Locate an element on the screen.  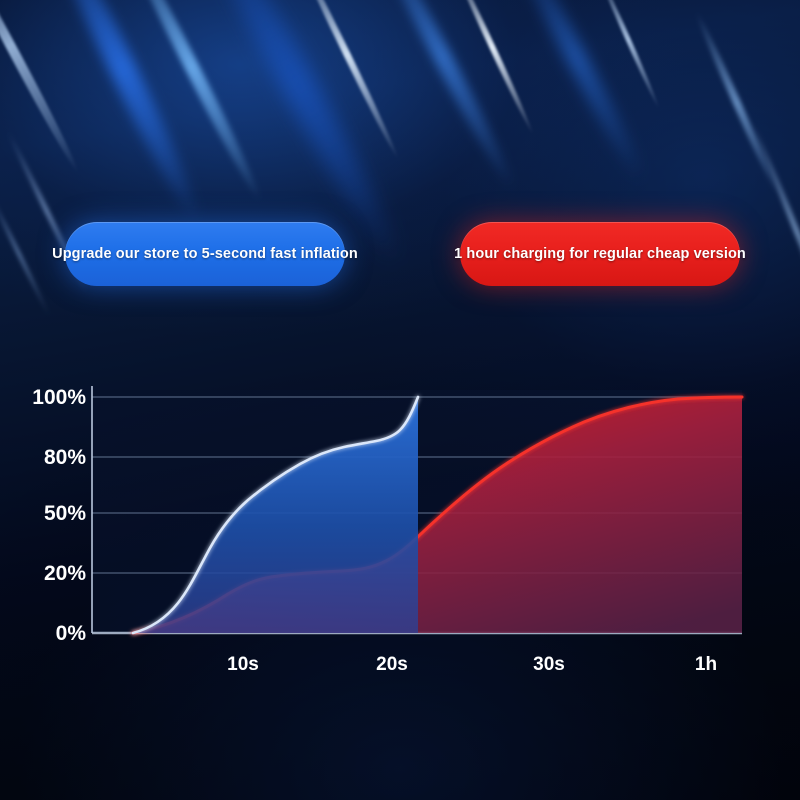
y-tick-label-20: 20% is located at coordinates (65, 573).